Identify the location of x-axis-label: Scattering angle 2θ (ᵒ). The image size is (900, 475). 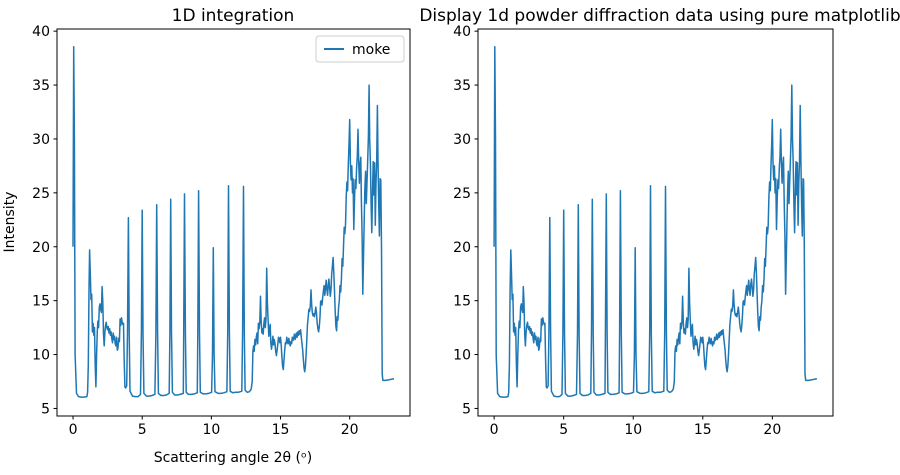
(233, 458).